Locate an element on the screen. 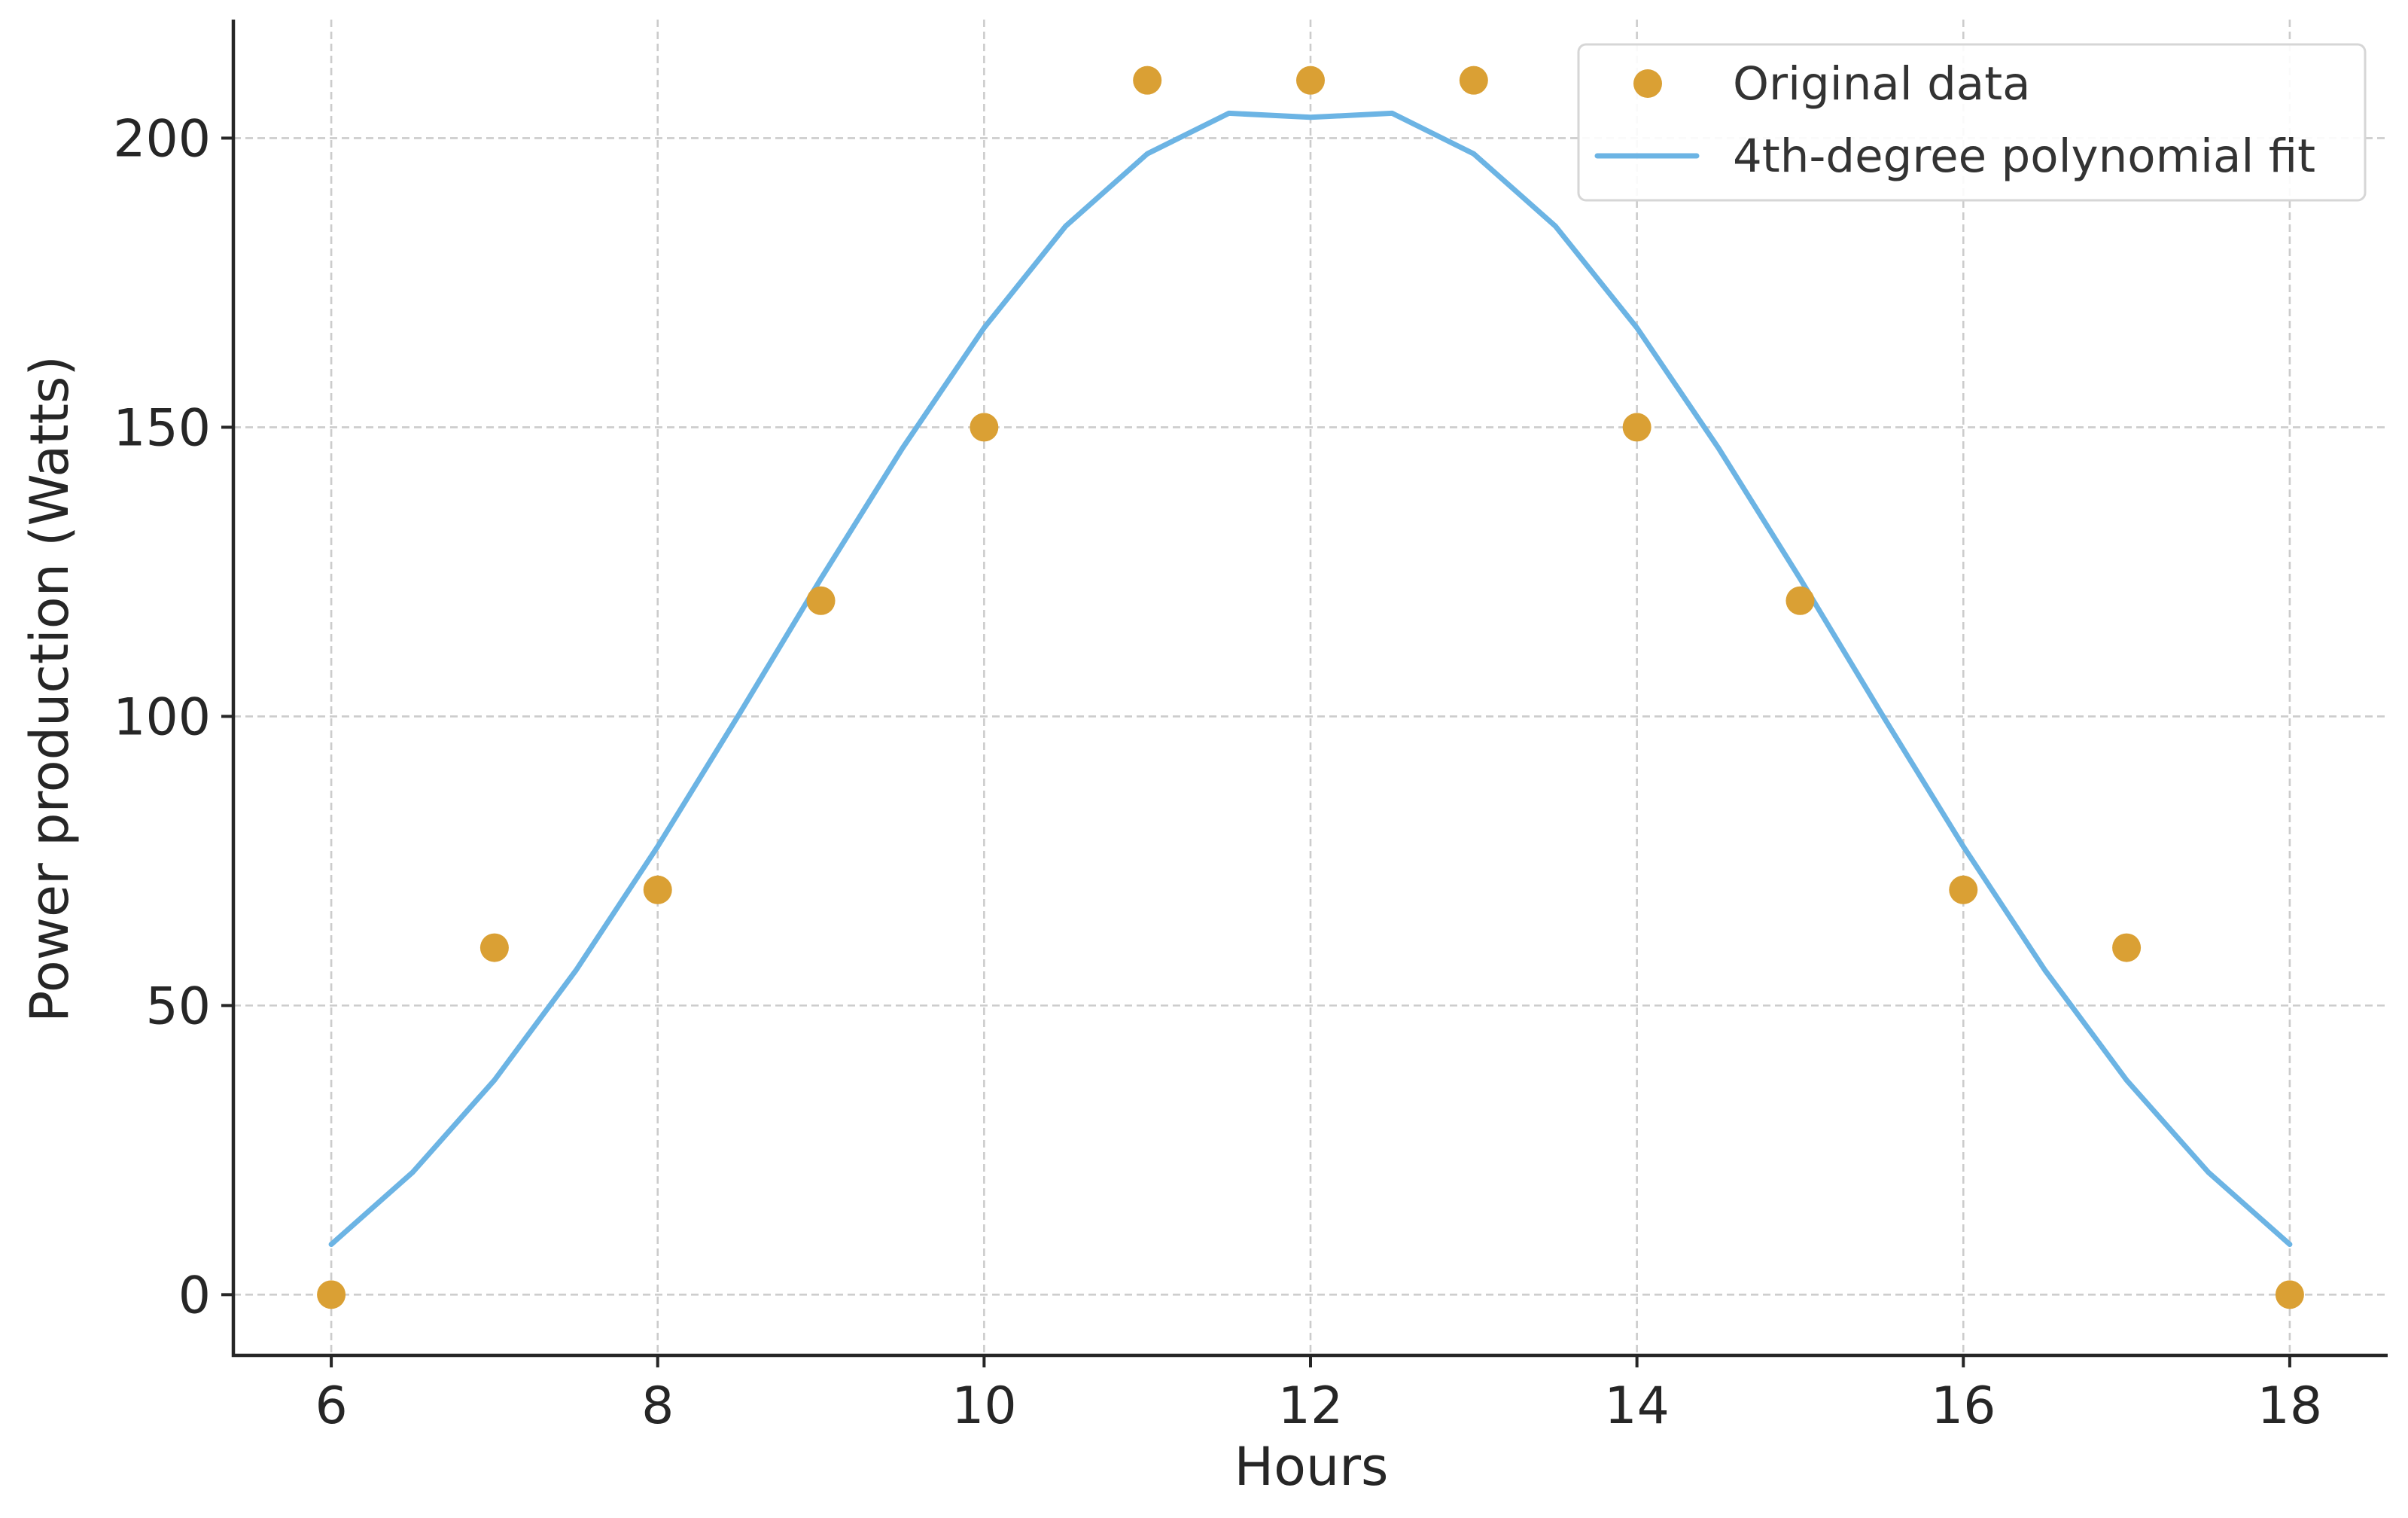 This screenshot has height=1518, width=2408. x-tick-label-16: 16 is located at coordinates (1963, 1406).